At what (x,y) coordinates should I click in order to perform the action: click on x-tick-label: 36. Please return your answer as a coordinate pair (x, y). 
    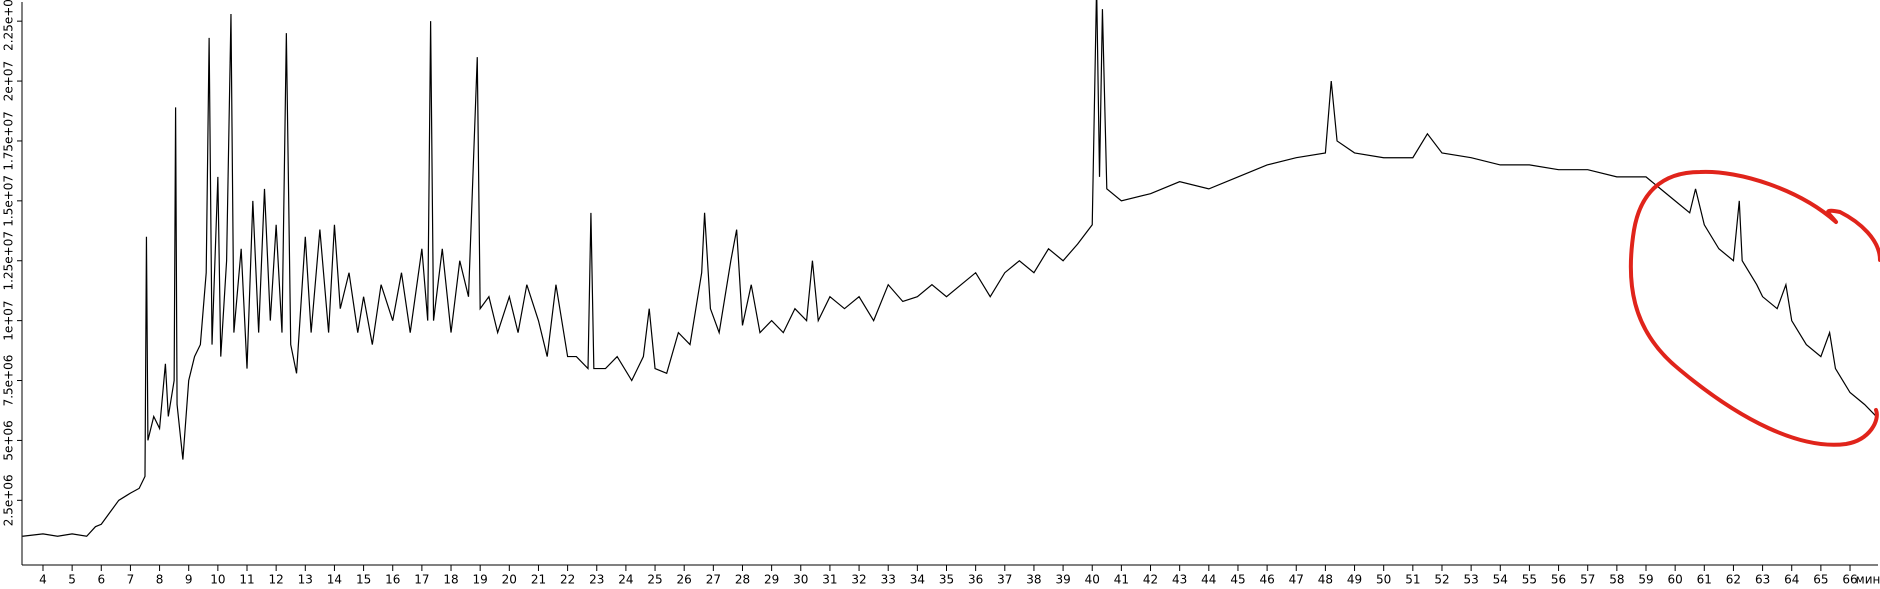
    Looking at the image, I should click on (975, 580).